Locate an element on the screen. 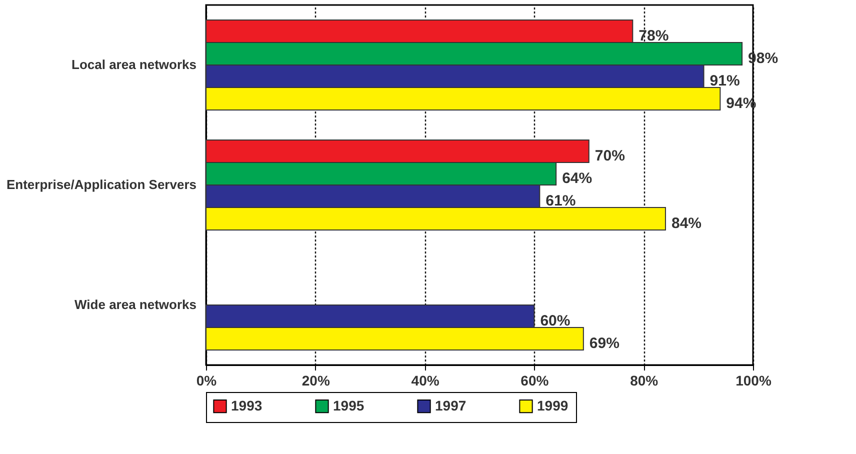 Image resolution: width=856 pixels, height=454 pixels. data-label: 78% is located at coordinates (653, 35).